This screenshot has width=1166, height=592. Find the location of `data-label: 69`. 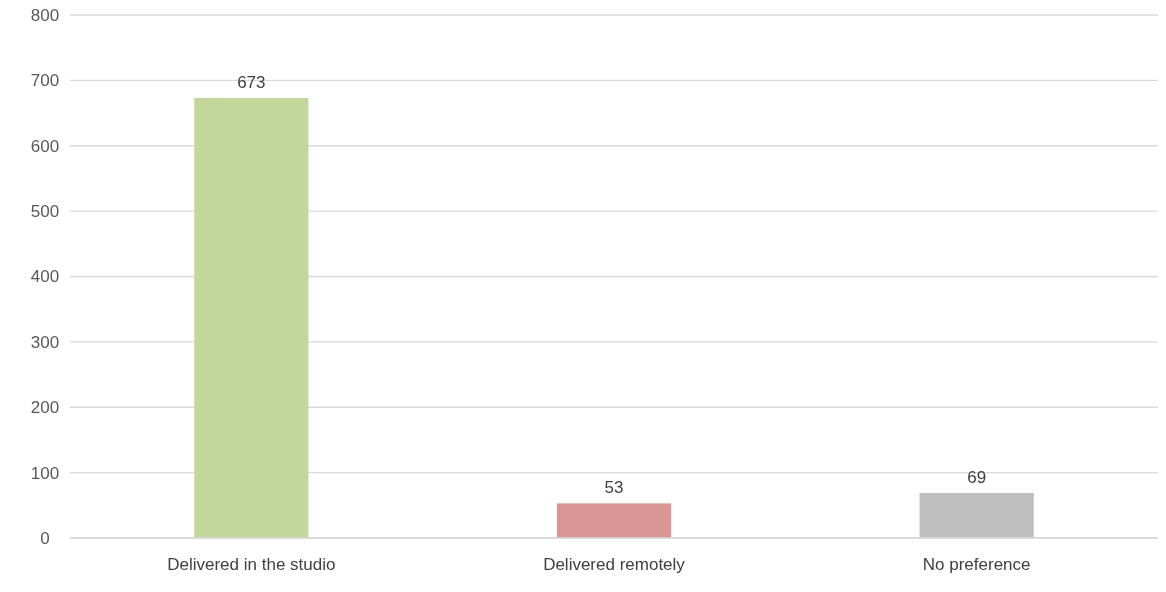

data-label: 69 is located at coordinates (977, 477).